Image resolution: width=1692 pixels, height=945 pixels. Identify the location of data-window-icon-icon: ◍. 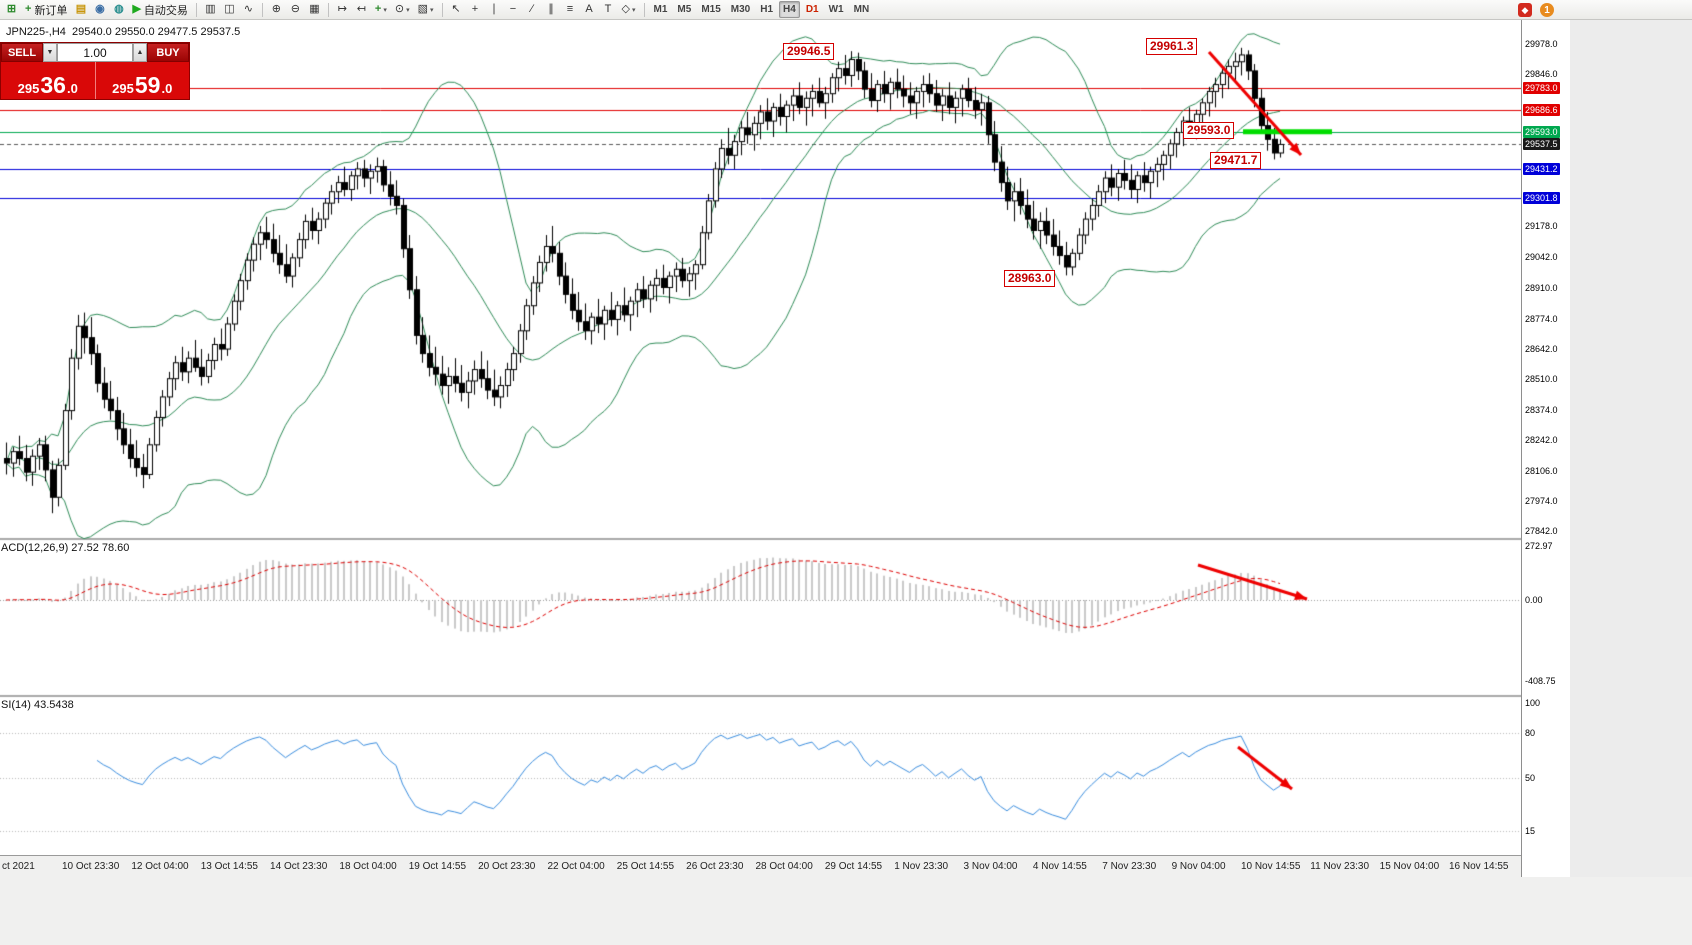
(119, 9).